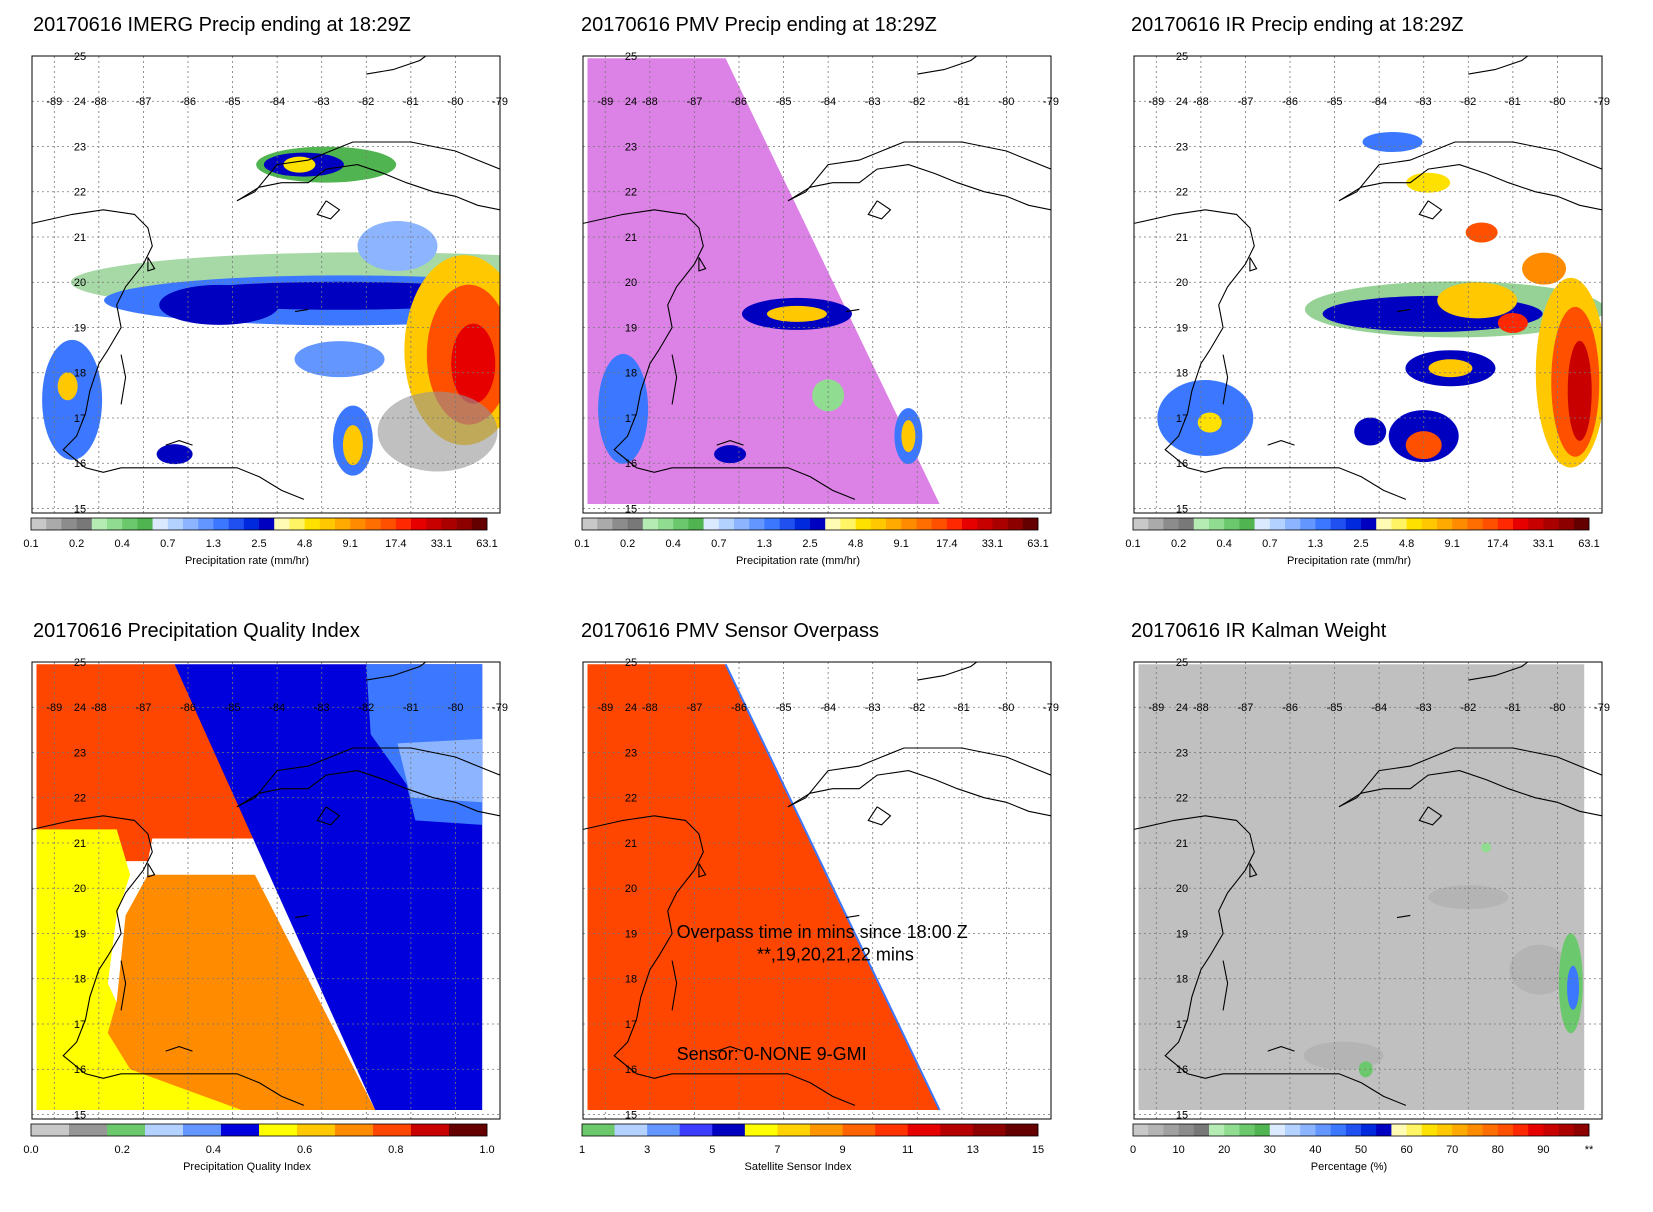  I want to click on colorbar-tick-label: 1.3, so click(764, 544).